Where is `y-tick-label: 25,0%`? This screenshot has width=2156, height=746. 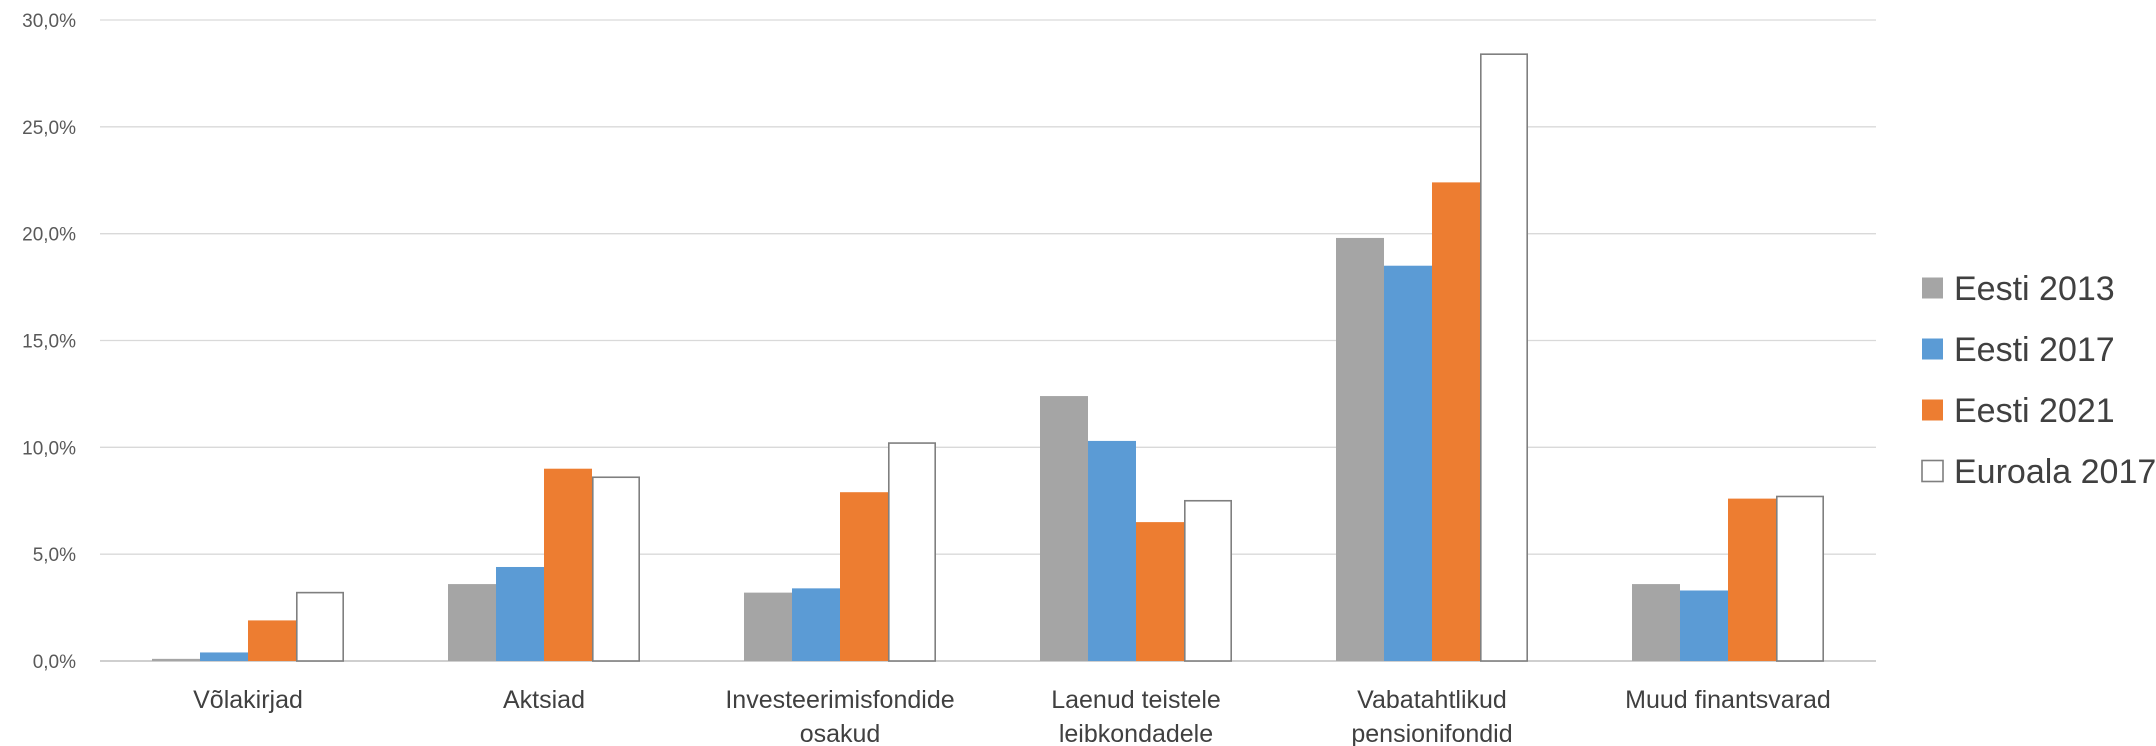 y-tick-label: 25,0% is located at coordinates (49, 128).